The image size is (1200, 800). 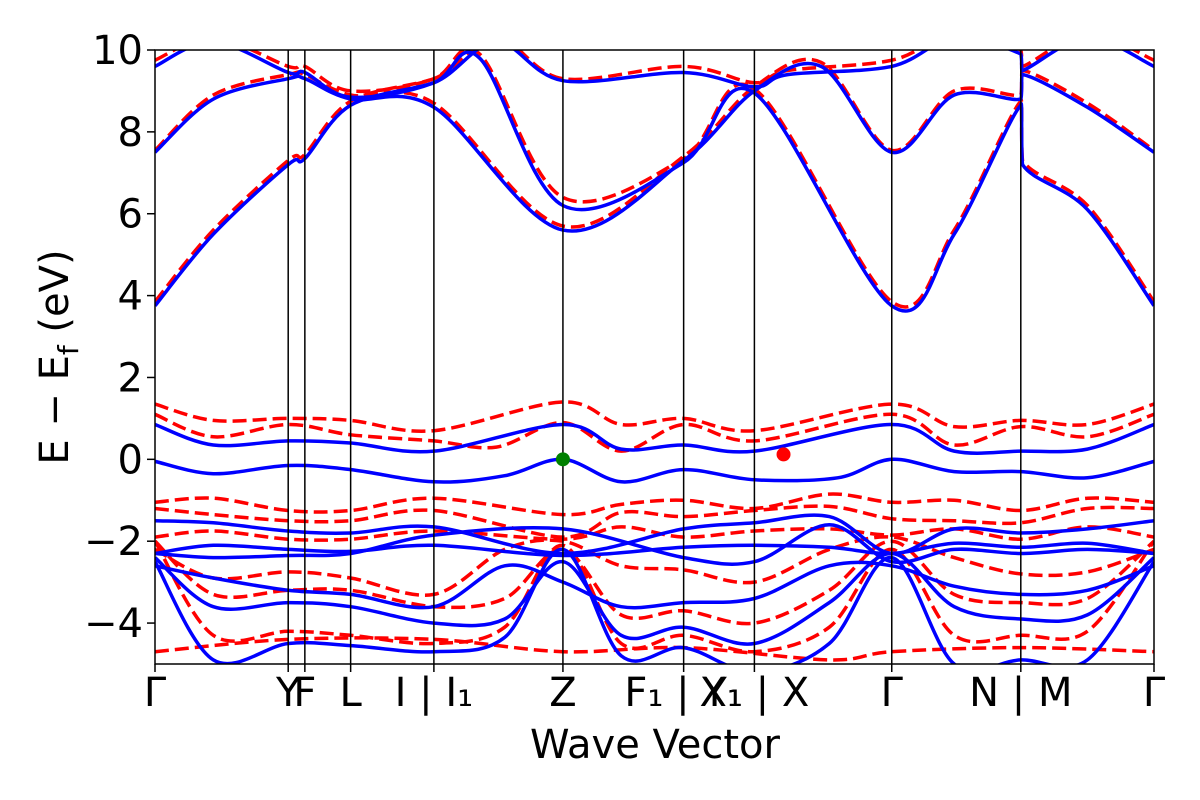 What do you see at coordinates (683, 693) in the screenshot?
I see `x-tick-label: F₁ | Y₁` at bounding box center [683, 693].